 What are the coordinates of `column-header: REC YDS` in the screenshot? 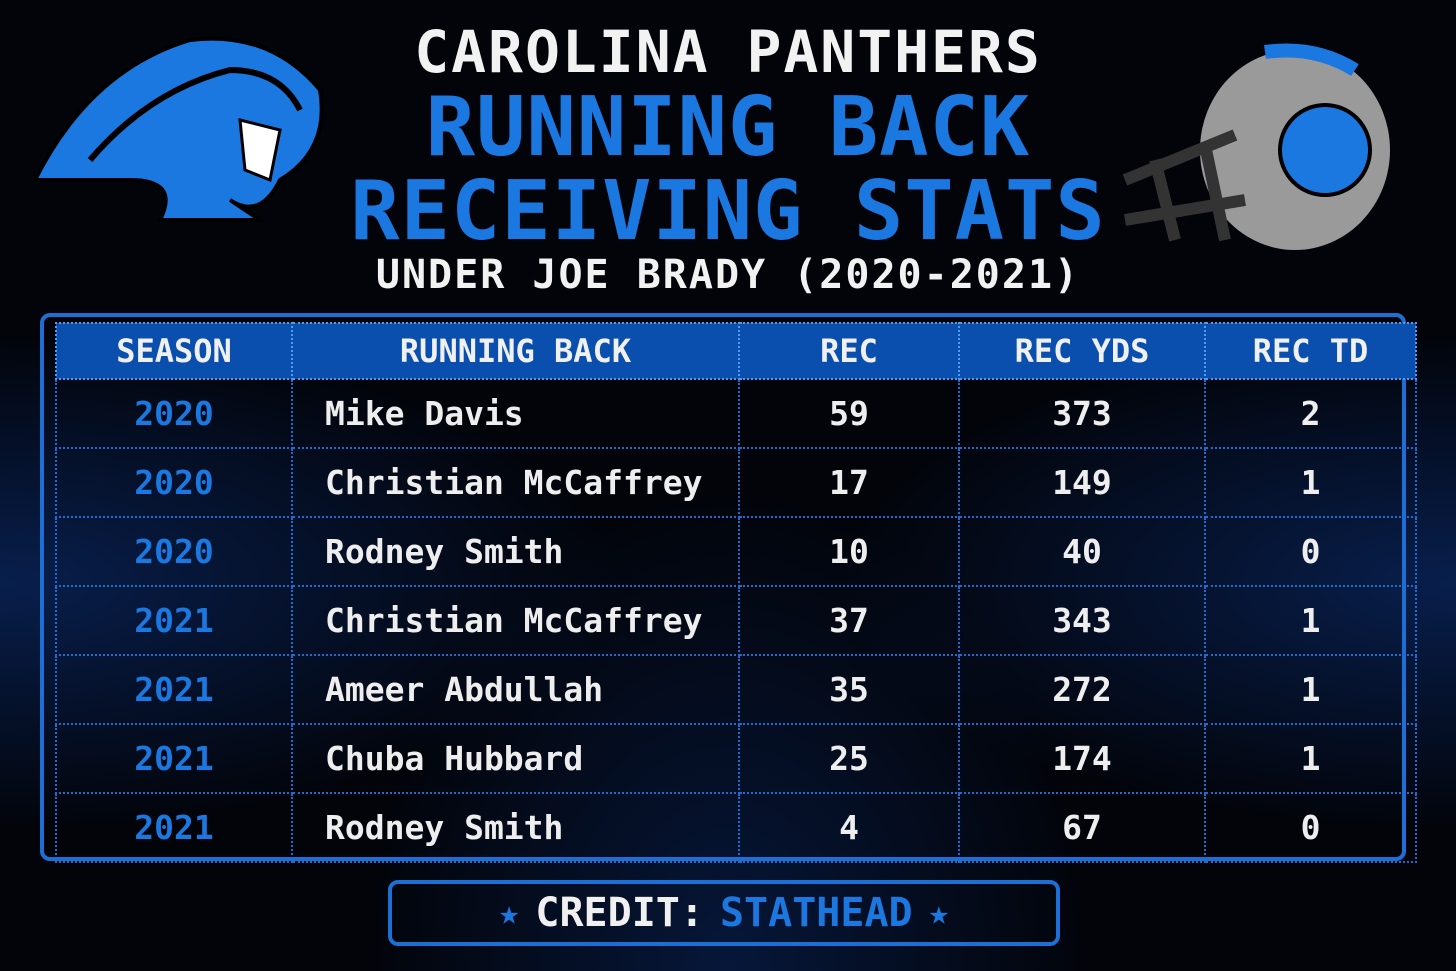 It's located at (1082, 351).